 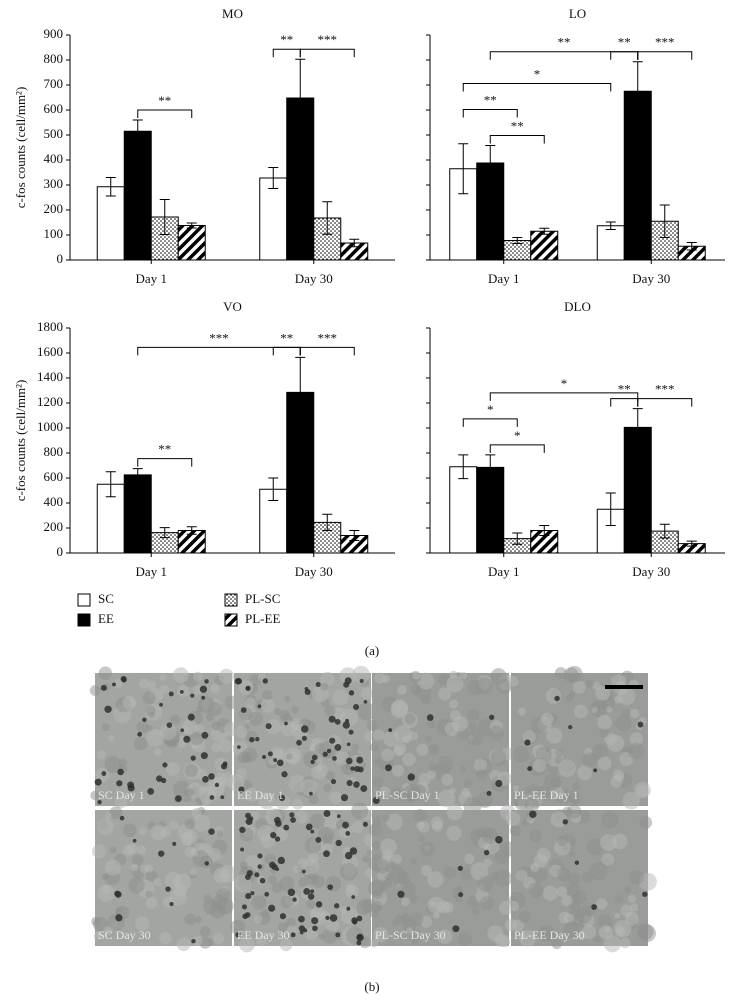 I want to click on y-tick-label: 1200, so click(x=50, y=401).